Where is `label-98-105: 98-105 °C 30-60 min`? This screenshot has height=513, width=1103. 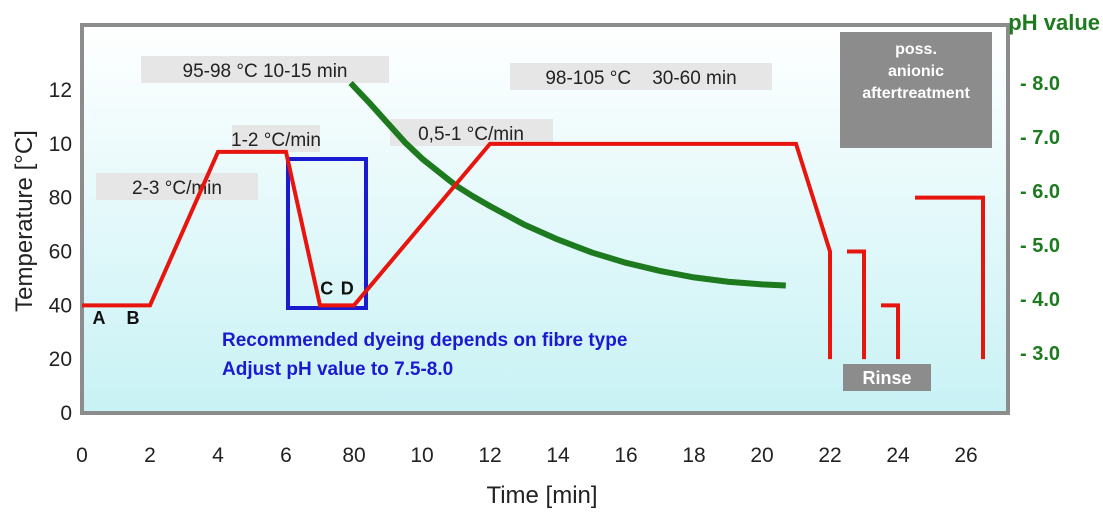
label-98-105: 98-105 °C 30-60 min is located at coordinates (640, 78).